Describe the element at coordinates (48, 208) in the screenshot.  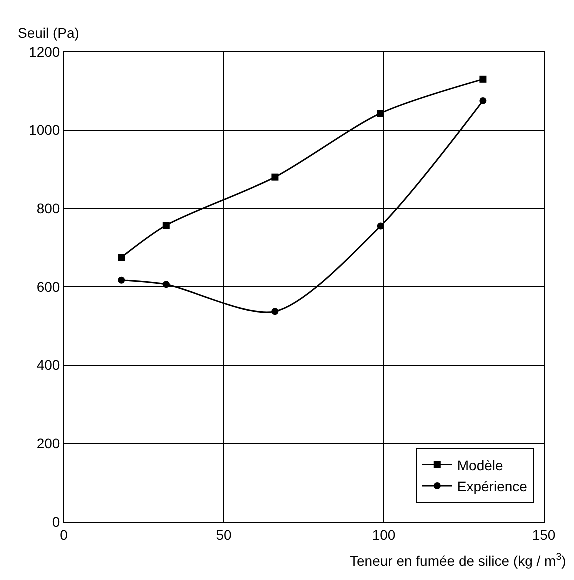
I see `y-tick-label: 800` at that location.